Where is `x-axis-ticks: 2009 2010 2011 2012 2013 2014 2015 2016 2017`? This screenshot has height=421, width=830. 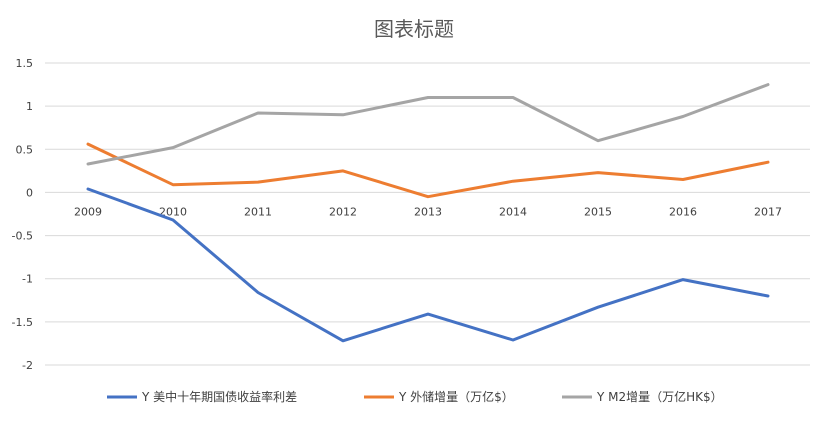
x-axis-ticks: 2009 2010 2011 2012 2013 2014 2015 2016 2017 is located at coordinates (428, 211).